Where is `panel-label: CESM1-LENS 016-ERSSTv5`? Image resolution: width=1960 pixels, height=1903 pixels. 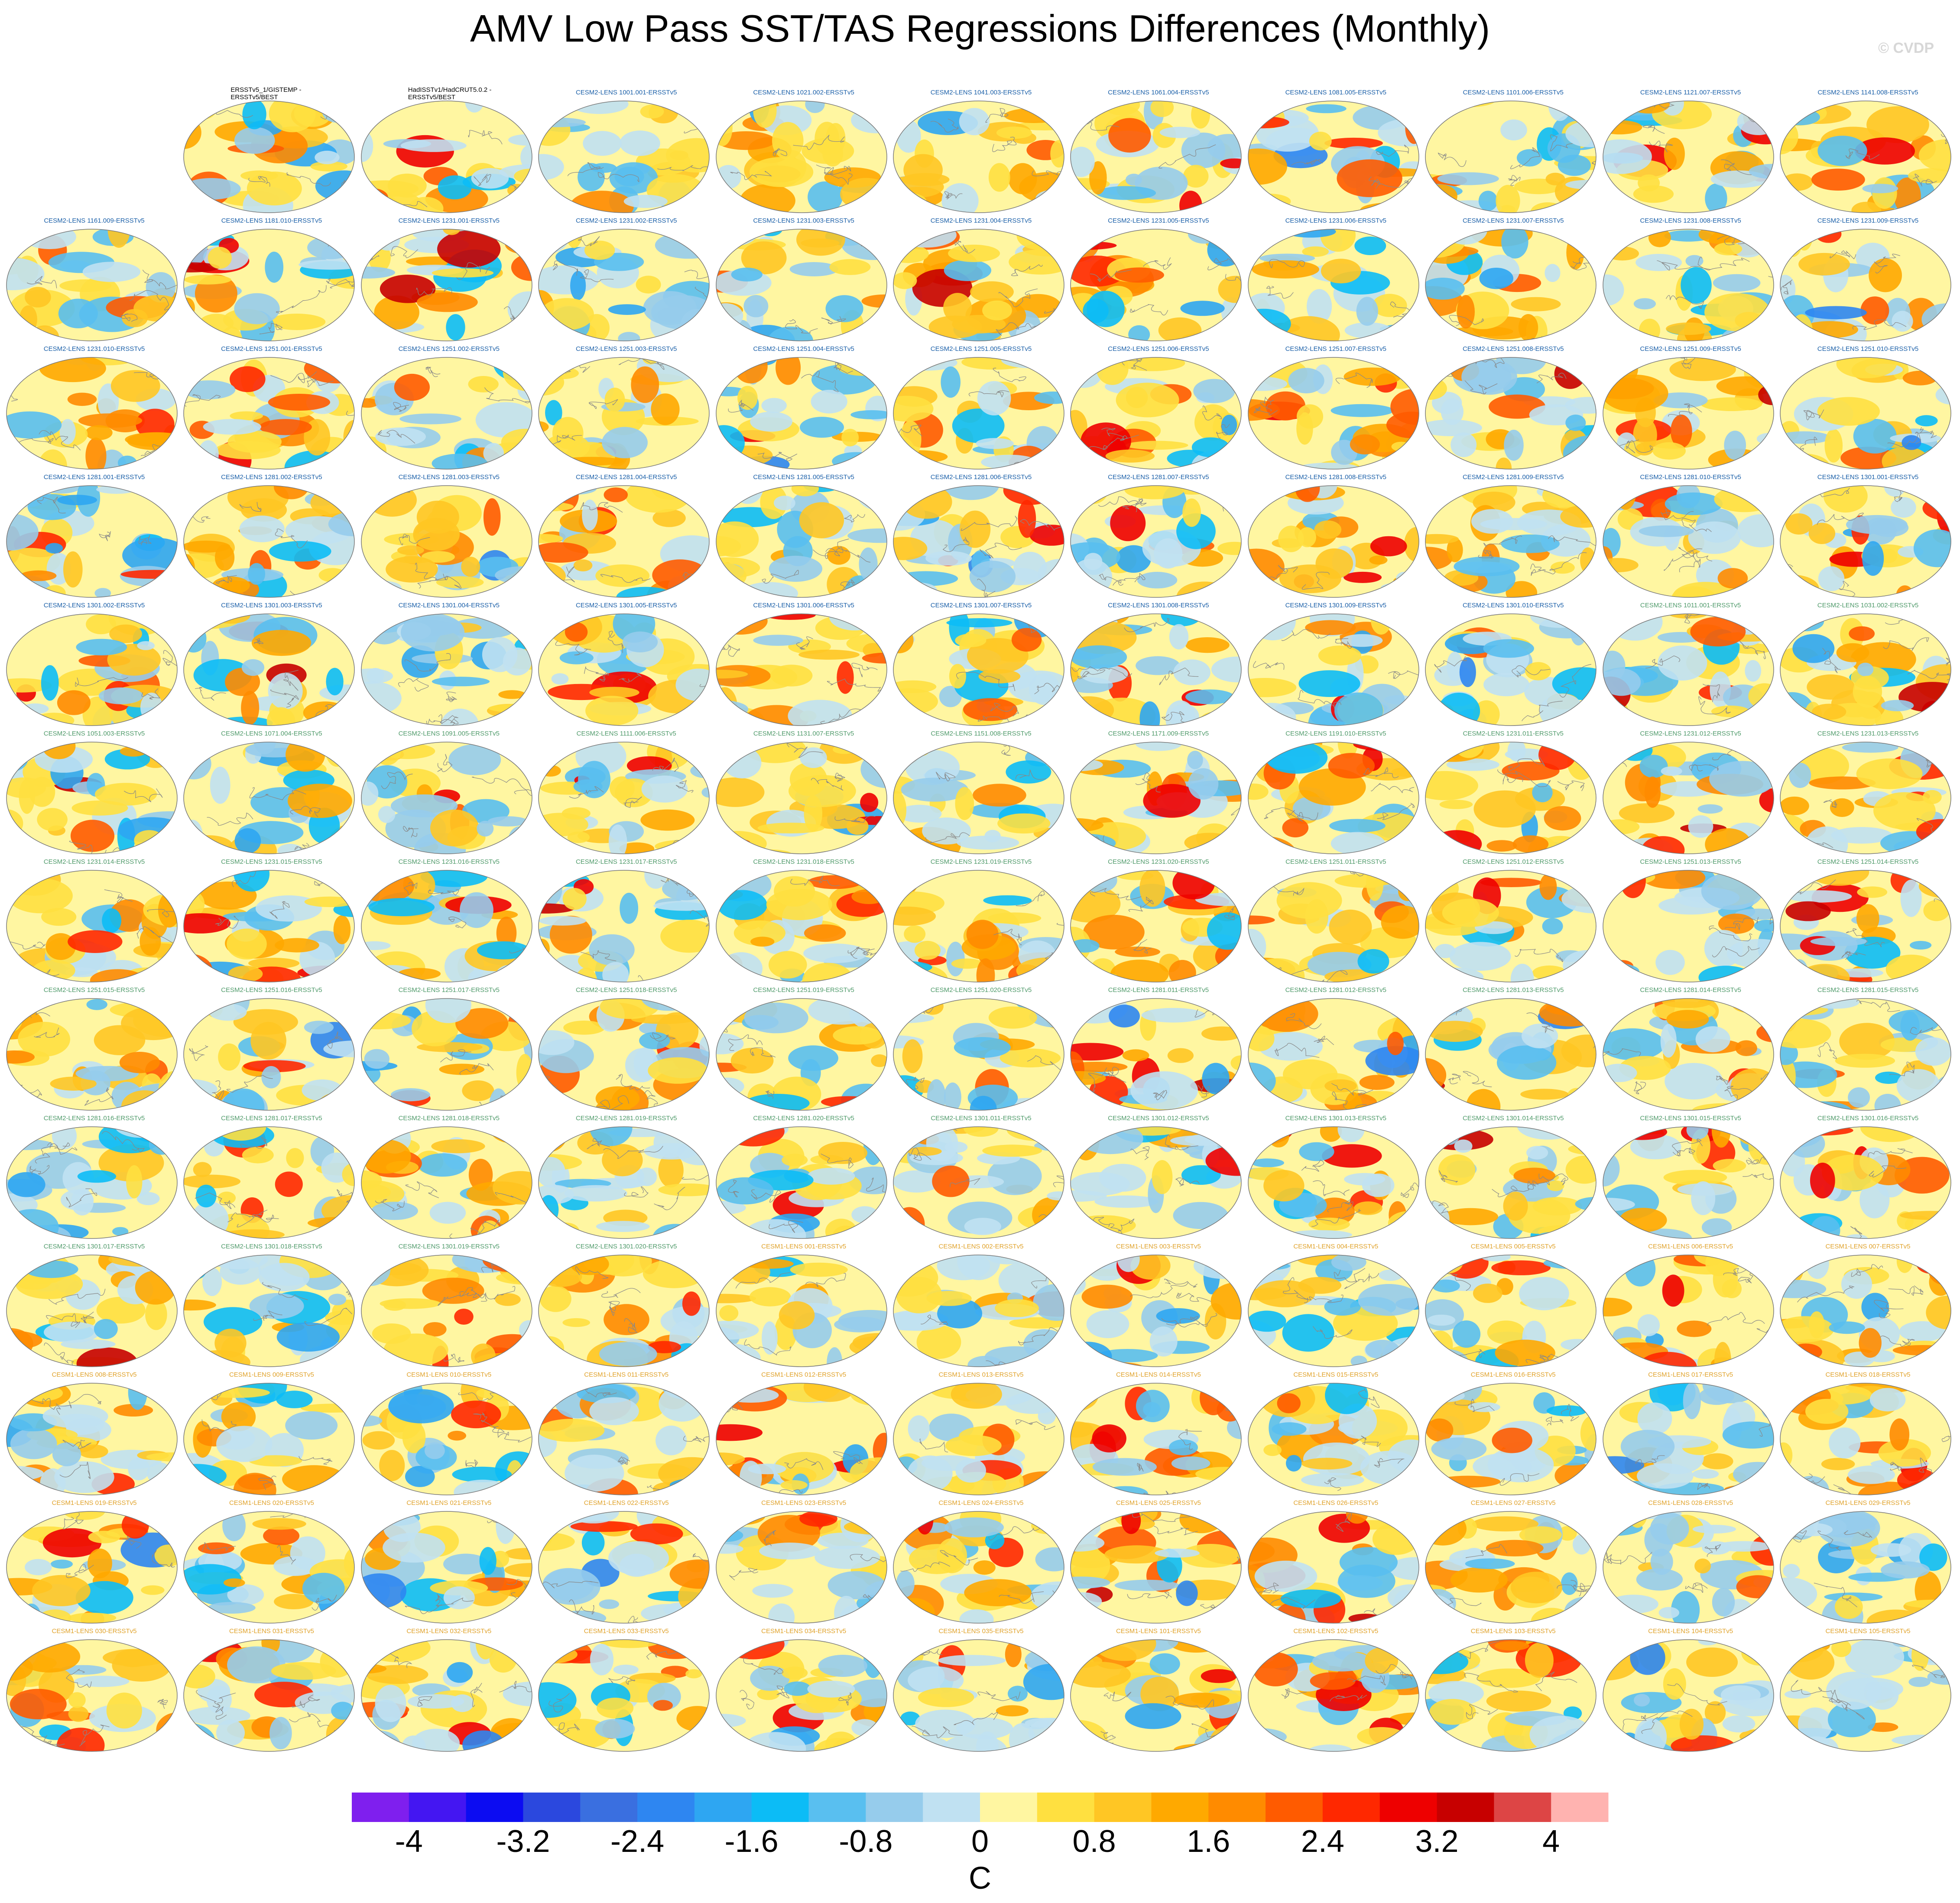
panel-label: CESM1-LENS 016-ERSSTv5 is located at coordinates (1513, 1374).